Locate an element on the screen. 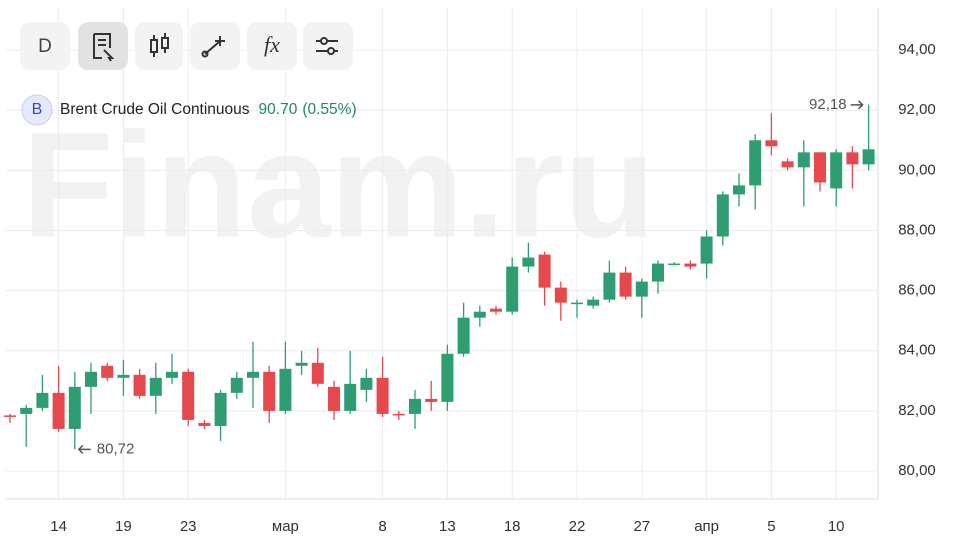 Image resolution: width=963 pixels, height=547 pixels. instrument-title: Brent Crude Oil Continuous is located at coordinates (155, 109).